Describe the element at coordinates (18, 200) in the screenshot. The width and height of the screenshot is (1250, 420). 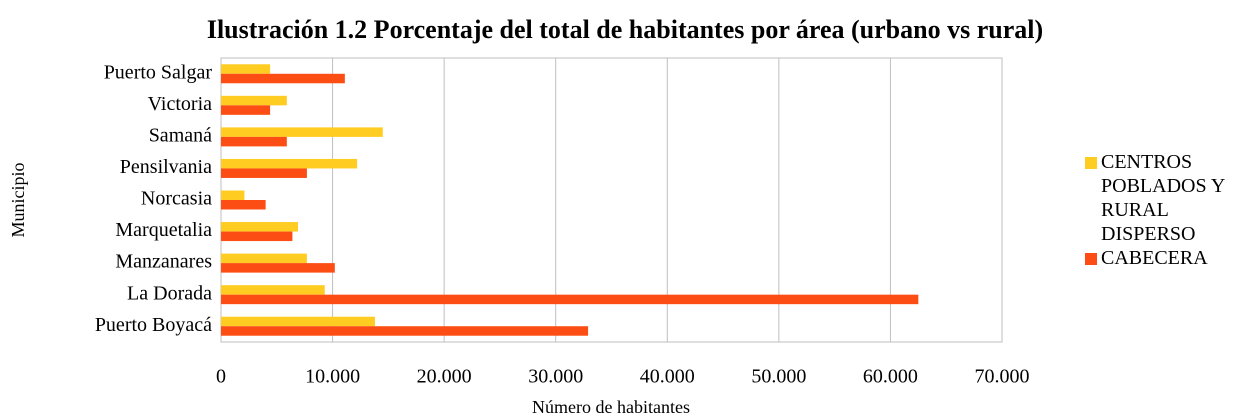
I see `y-axis-label: Municipio` at that location.